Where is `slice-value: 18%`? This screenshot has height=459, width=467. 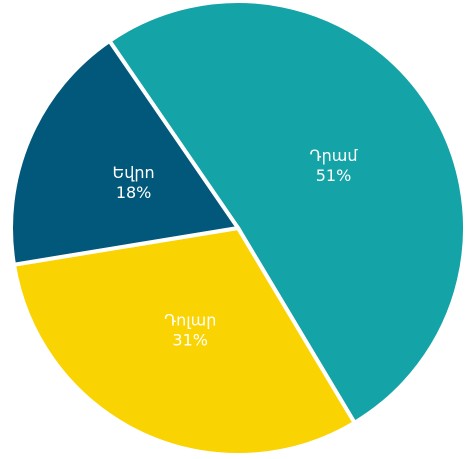 slice-value: 18% is located at coordinates (134, 192).